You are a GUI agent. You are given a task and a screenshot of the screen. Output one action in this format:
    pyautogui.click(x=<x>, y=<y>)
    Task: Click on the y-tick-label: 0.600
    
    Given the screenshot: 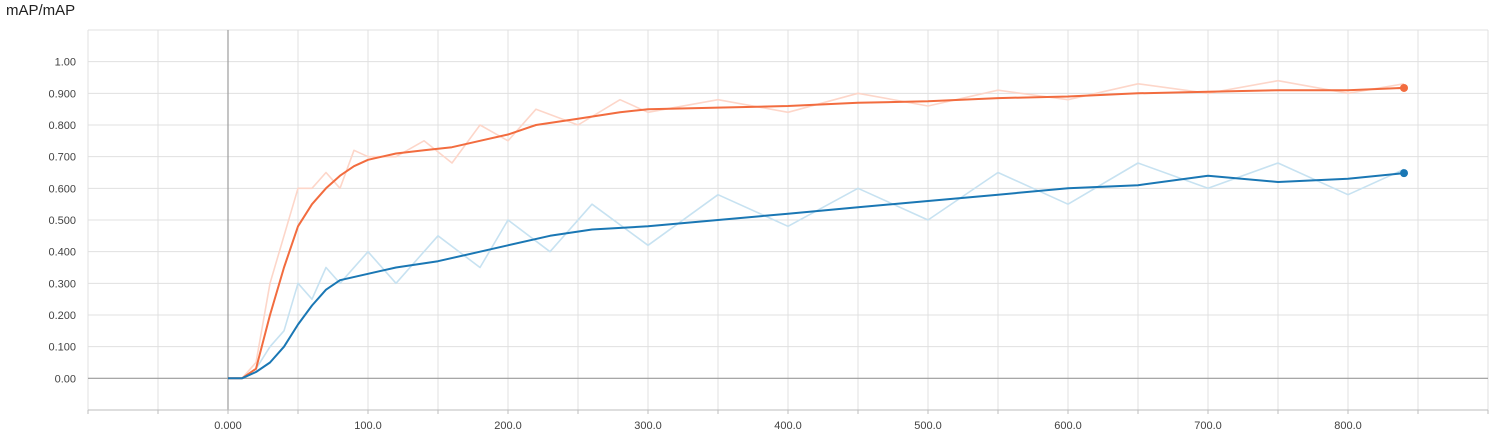 What is the action you would take?
    pyautogui.click(x=62, y=189)
    